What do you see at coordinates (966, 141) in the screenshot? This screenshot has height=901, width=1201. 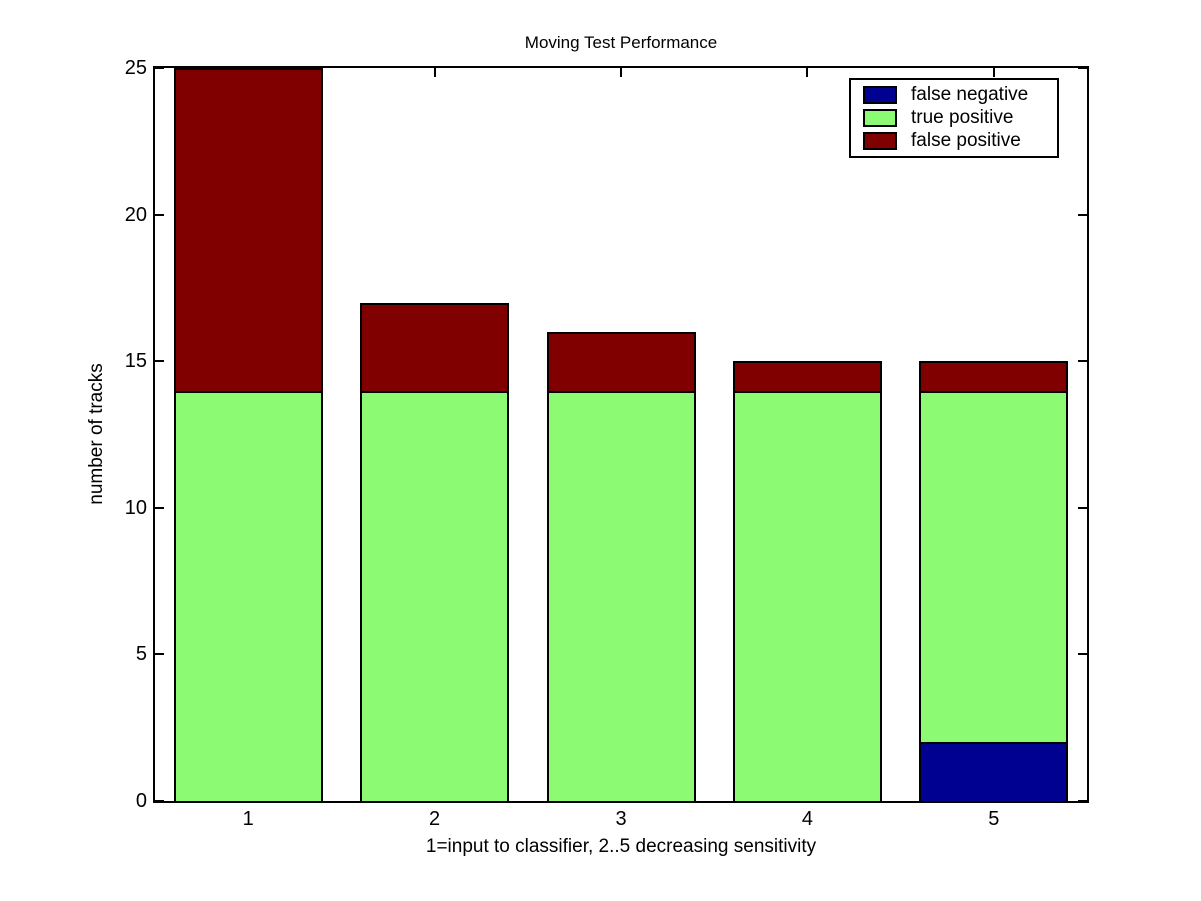 I see `legend-label: false positive` at bounding box center [966, 141].